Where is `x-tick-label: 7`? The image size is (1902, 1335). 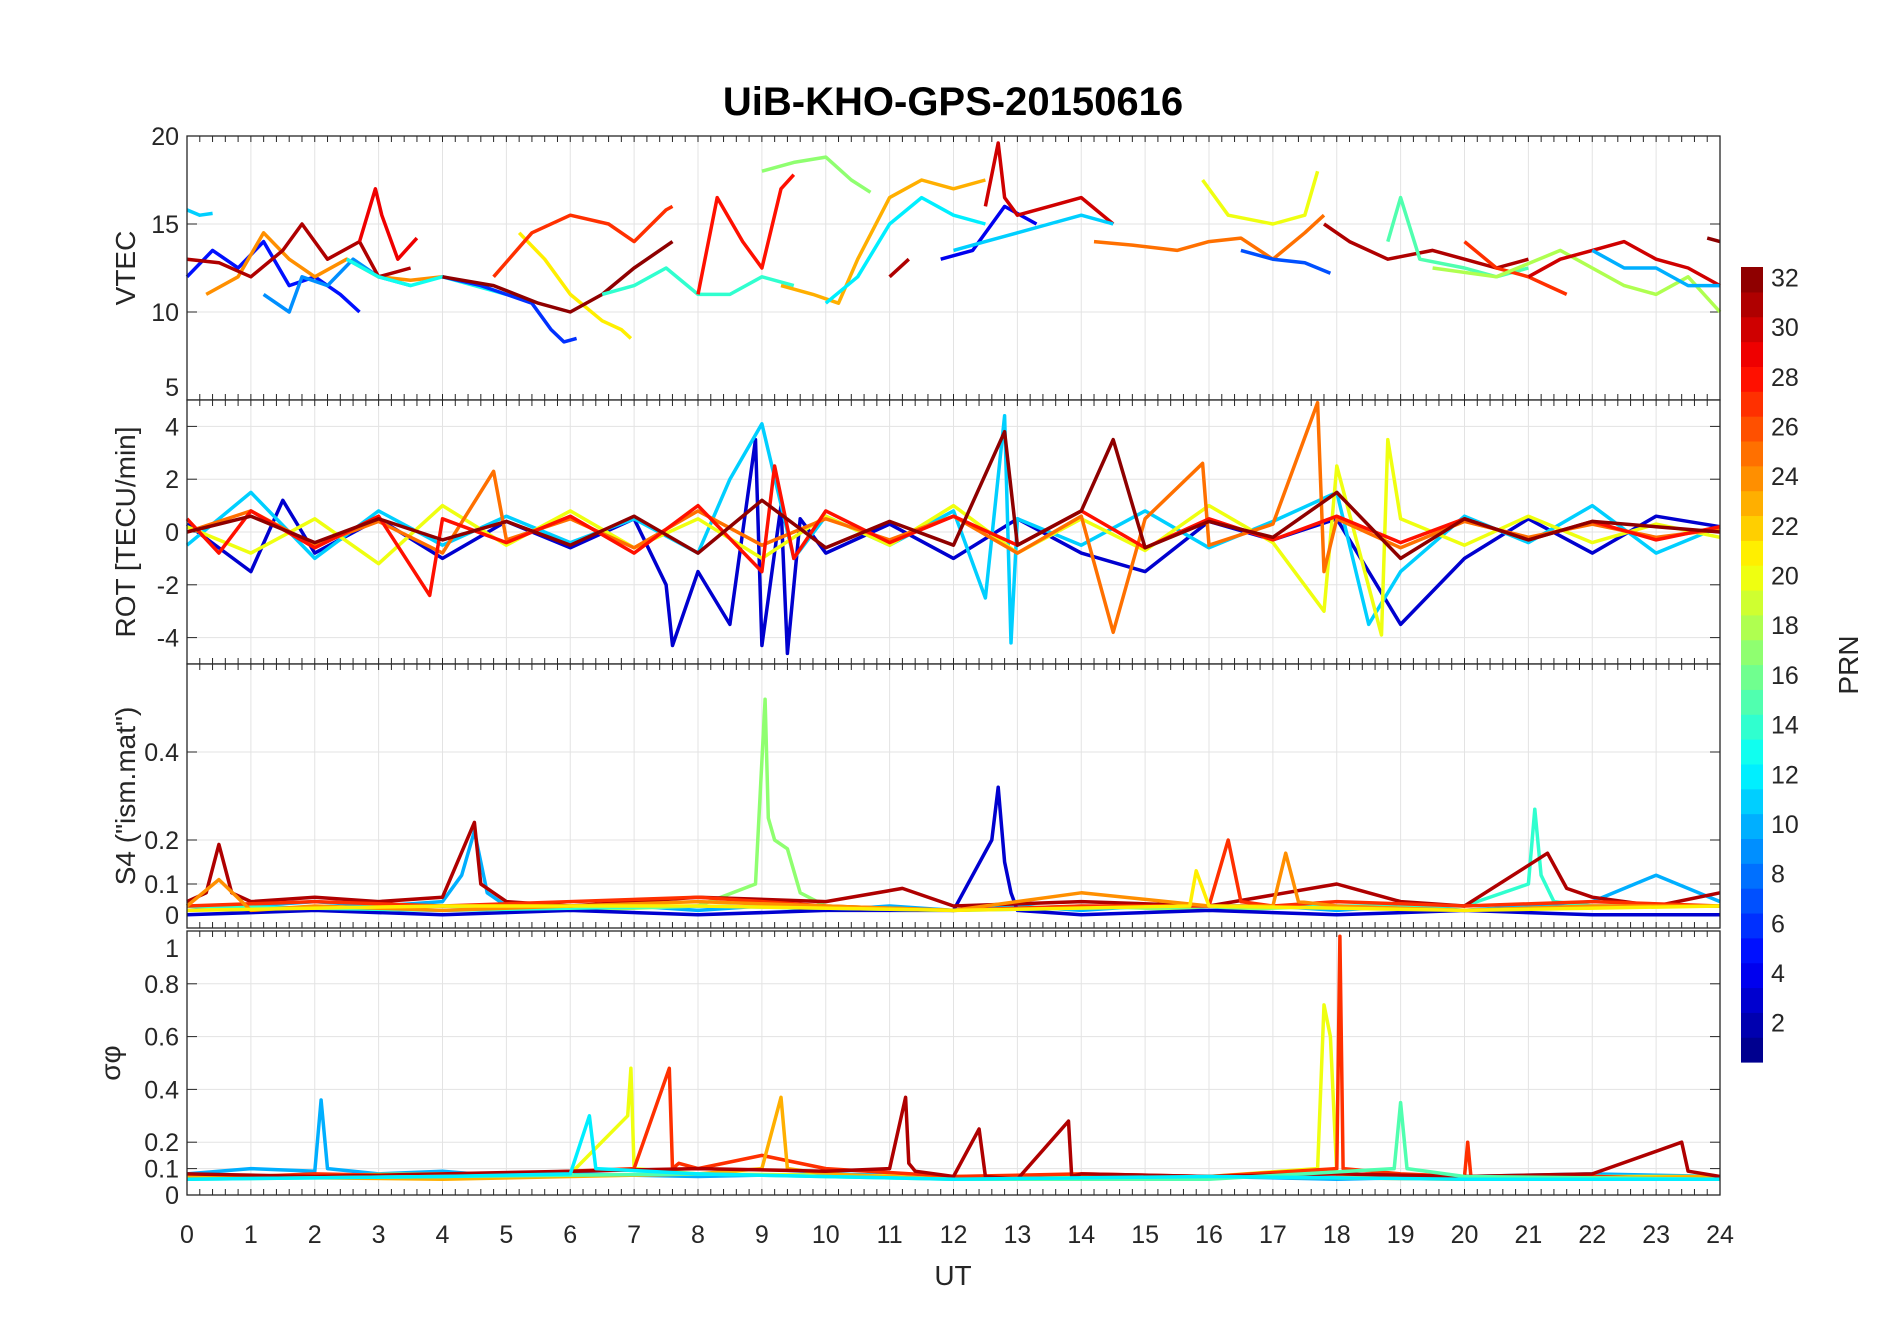 x-tick-label: 7 is located at coordinates (634, 1235).